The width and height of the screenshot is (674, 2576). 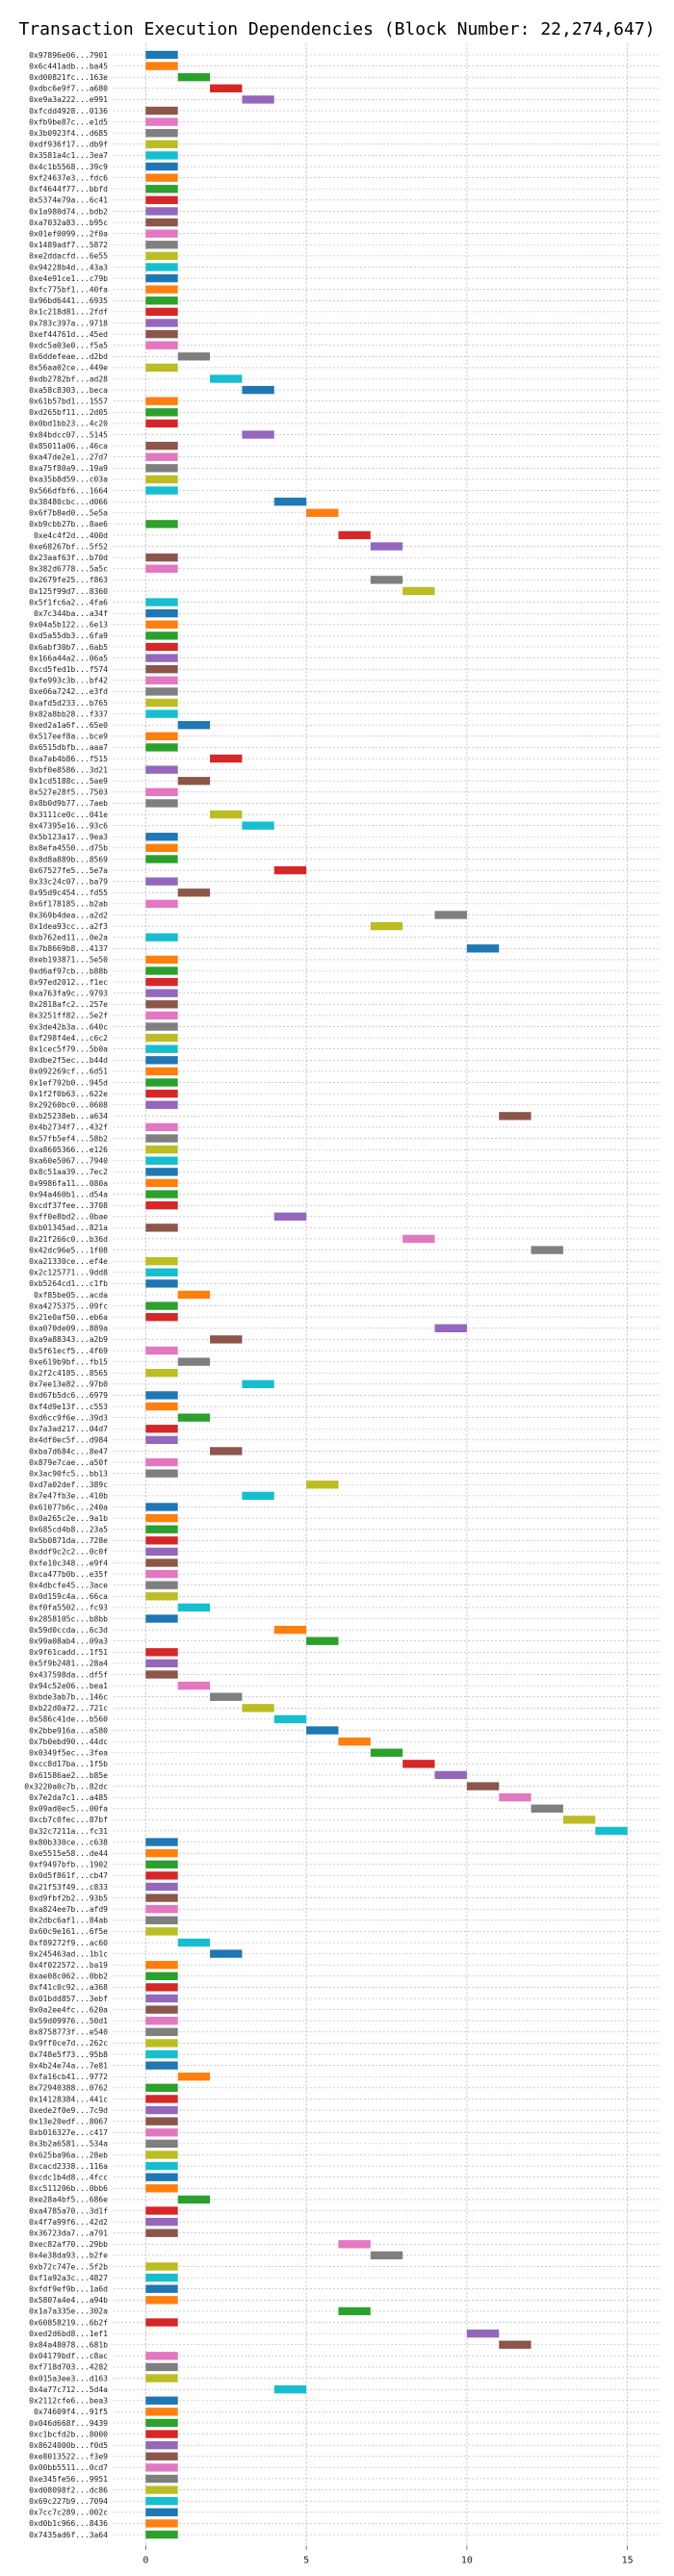 What do you see at coordinates (69, 1674) in the screenshot?
I see `y-tick-label: 0x437598da...df5f` at bounding box center [69, 1674].